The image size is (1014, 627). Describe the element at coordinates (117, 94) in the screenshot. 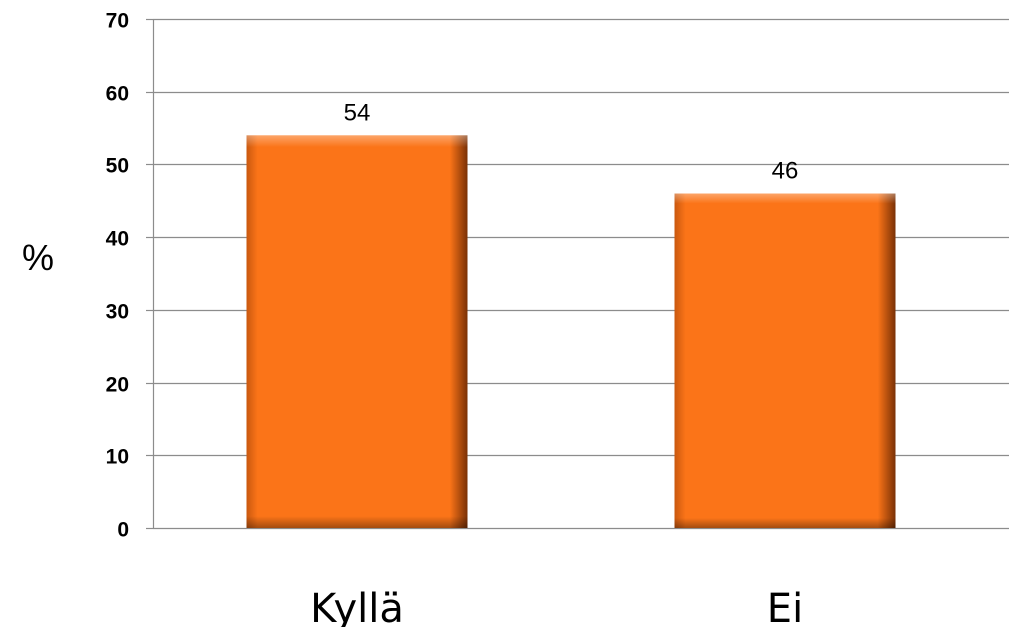

I see `y-tick-label: 60` at that location.